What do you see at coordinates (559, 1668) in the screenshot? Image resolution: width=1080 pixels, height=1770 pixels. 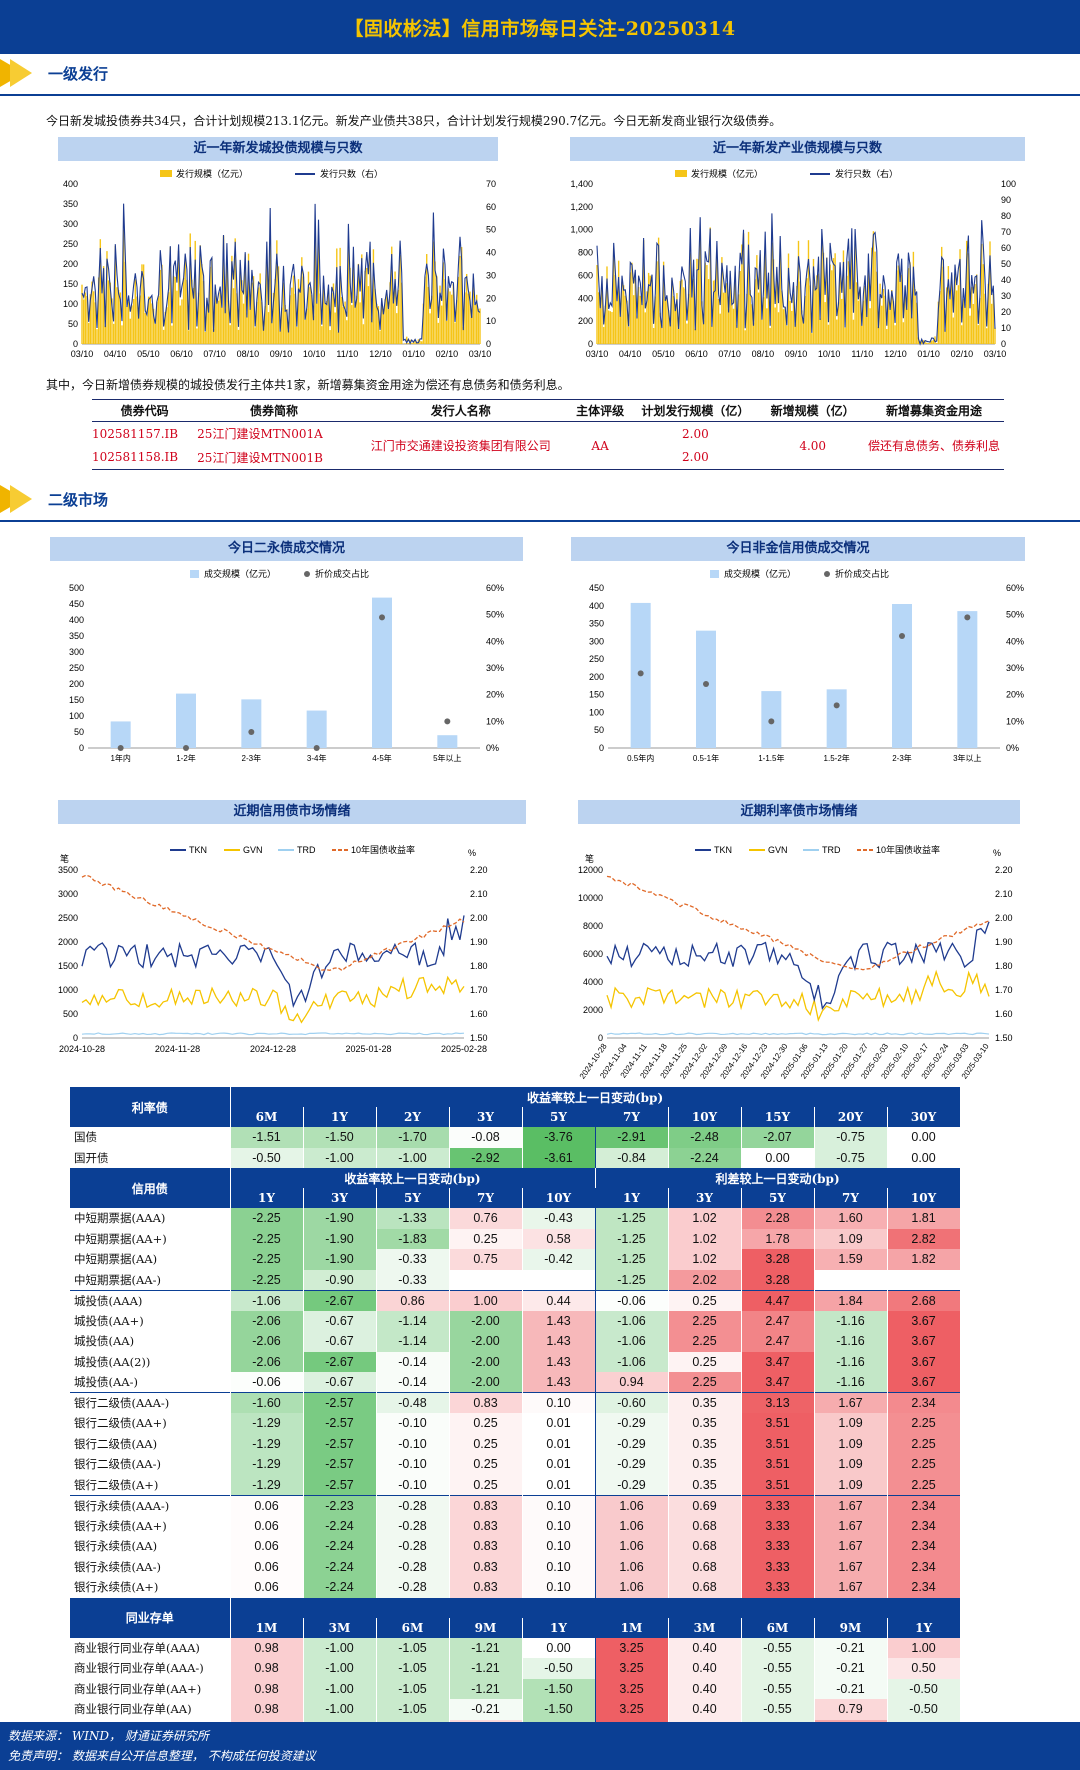 I see `heat-cell: -0.50` at bounding box center [559, 1668].